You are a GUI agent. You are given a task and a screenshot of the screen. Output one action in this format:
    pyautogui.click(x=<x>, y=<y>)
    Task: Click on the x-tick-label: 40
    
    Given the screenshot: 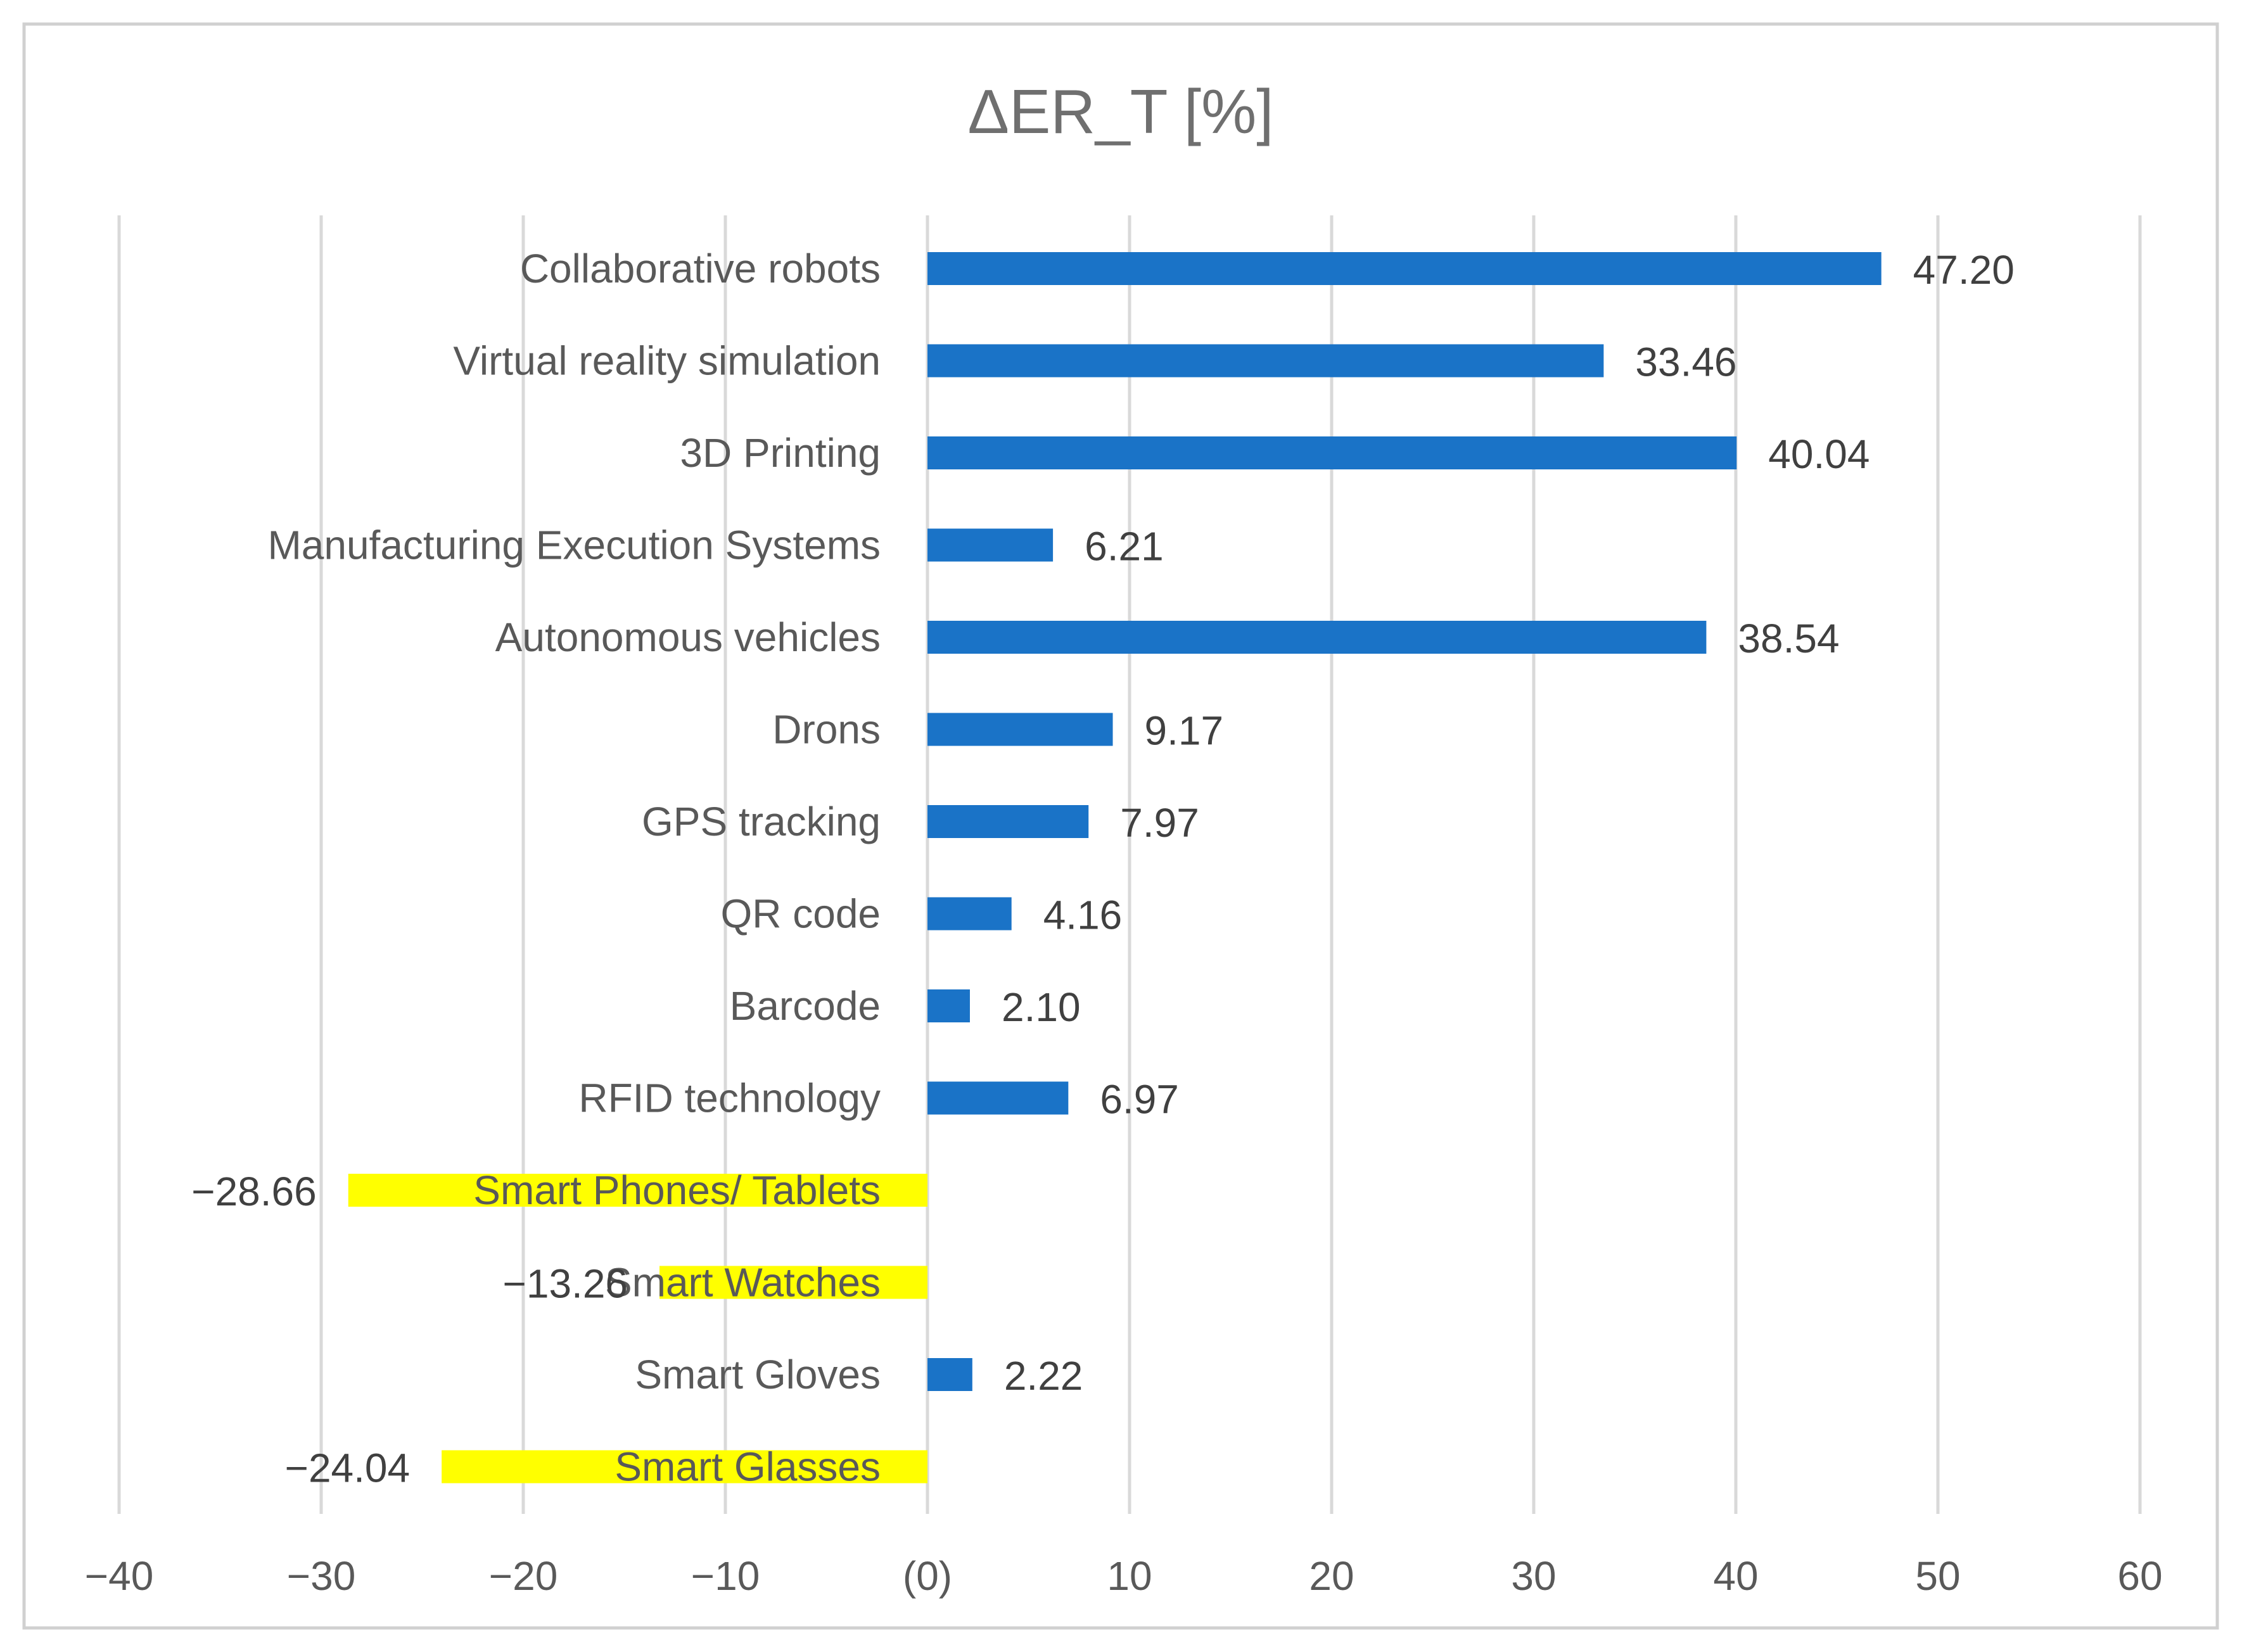 What is the action you would take?
    pyautogui.click(x=1735, y=1576)
    